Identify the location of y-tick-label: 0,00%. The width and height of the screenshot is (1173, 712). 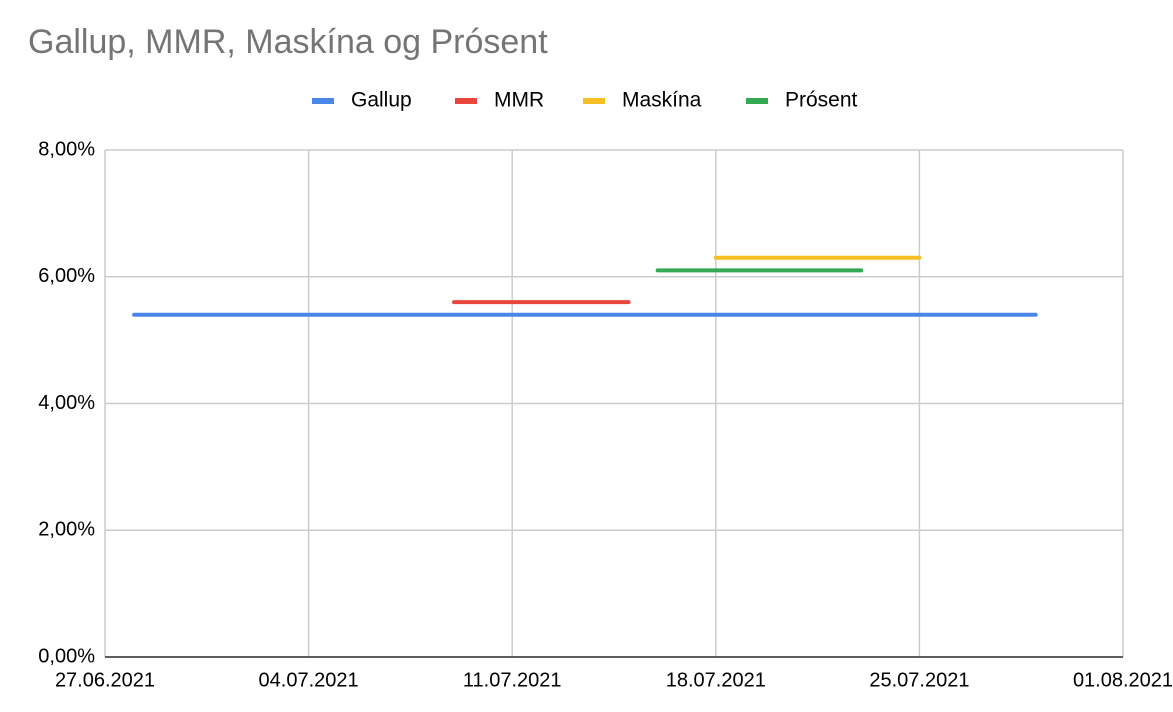
(66, 656).